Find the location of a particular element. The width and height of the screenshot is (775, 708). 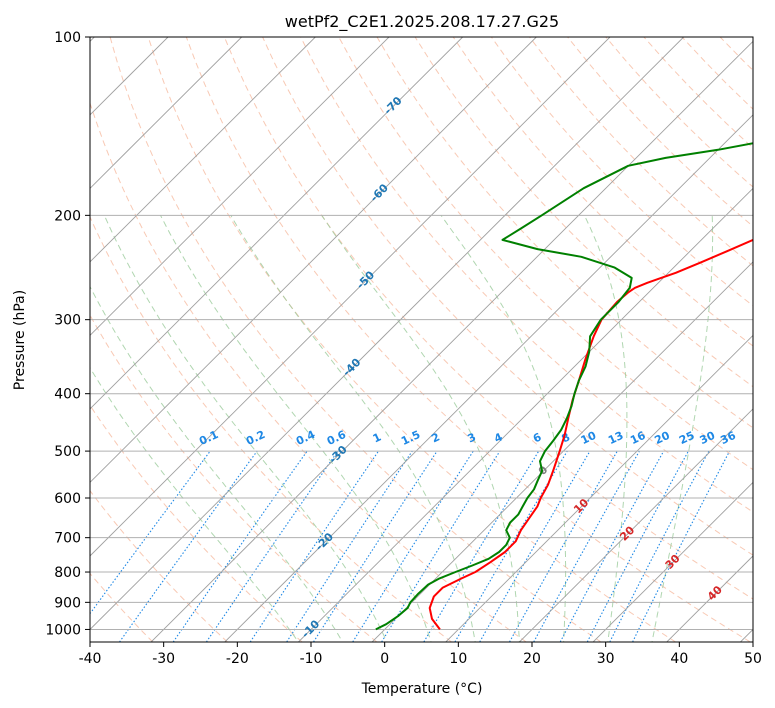

mixing-ratio-label: 2 is located at coordinates (435, 437).